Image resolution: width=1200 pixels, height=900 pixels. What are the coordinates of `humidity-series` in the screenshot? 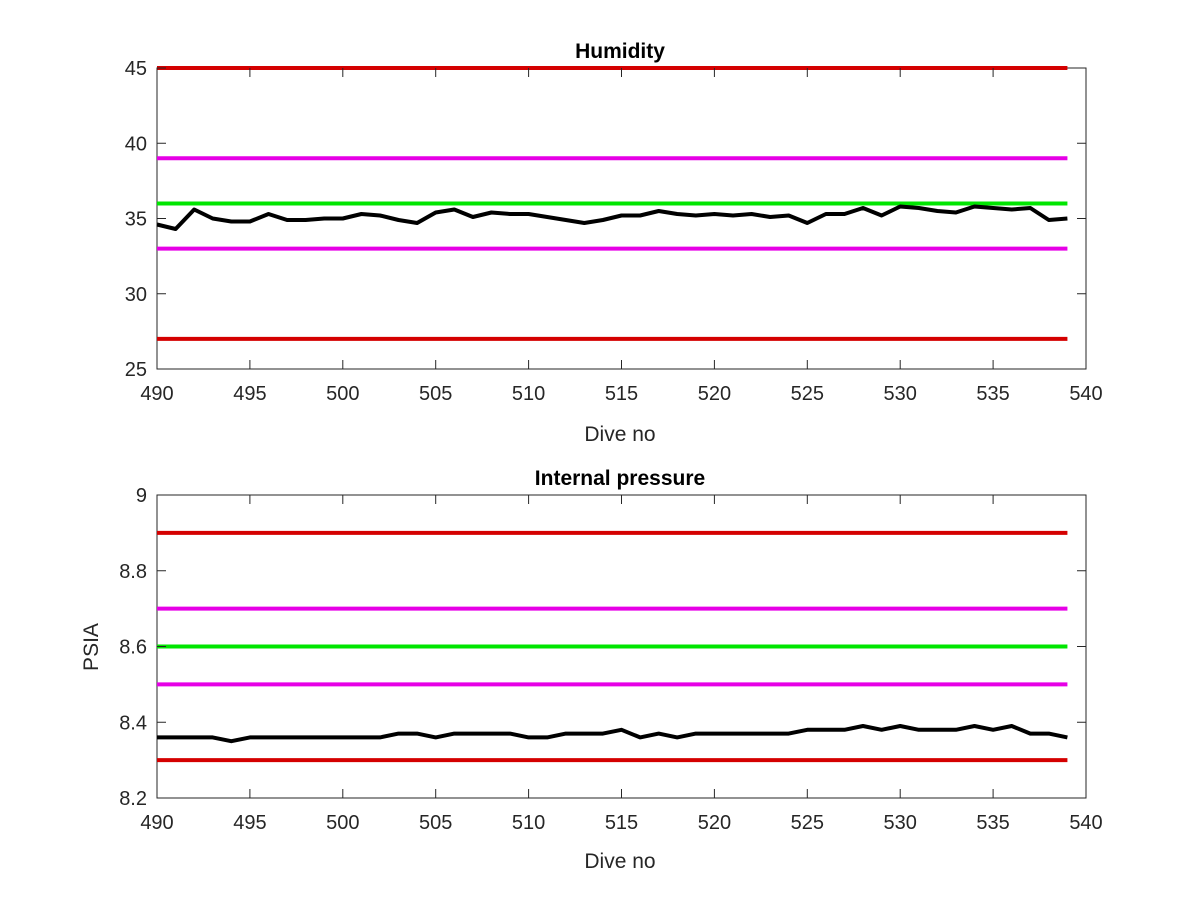 It's located at (612, 217).